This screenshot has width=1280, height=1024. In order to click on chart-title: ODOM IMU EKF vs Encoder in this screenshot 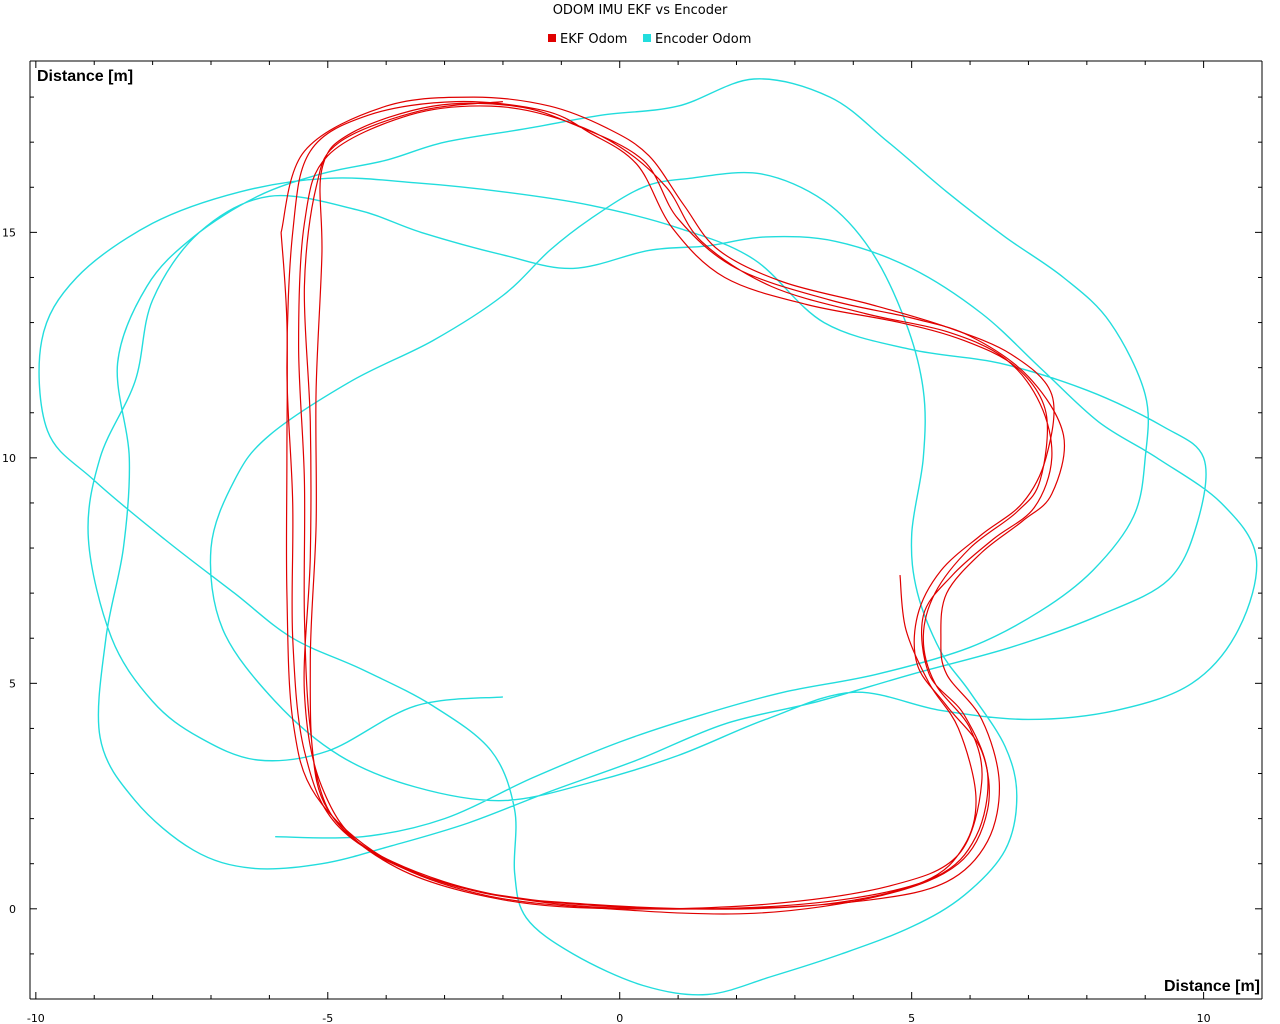, I will do `click(640, 10)`.